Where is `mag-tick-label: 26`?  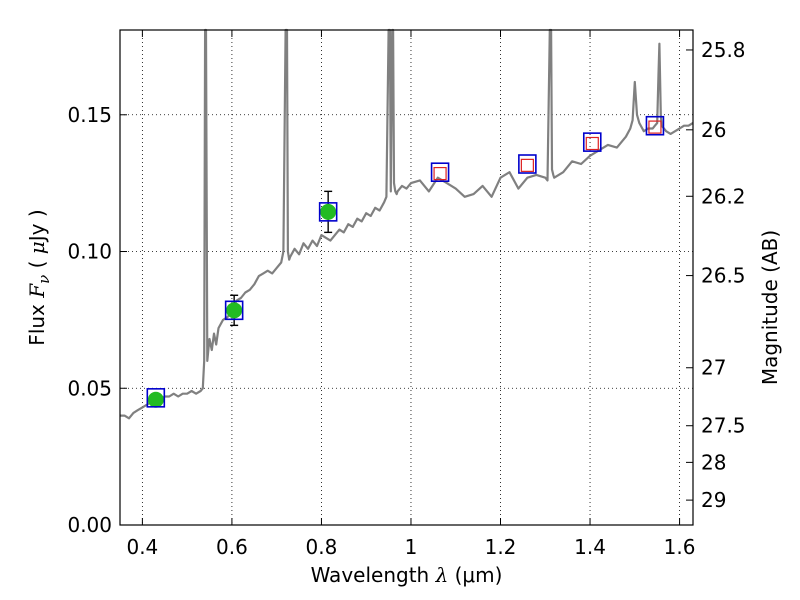 mag-tick-label: 26 is located at coordinates (713, 130).